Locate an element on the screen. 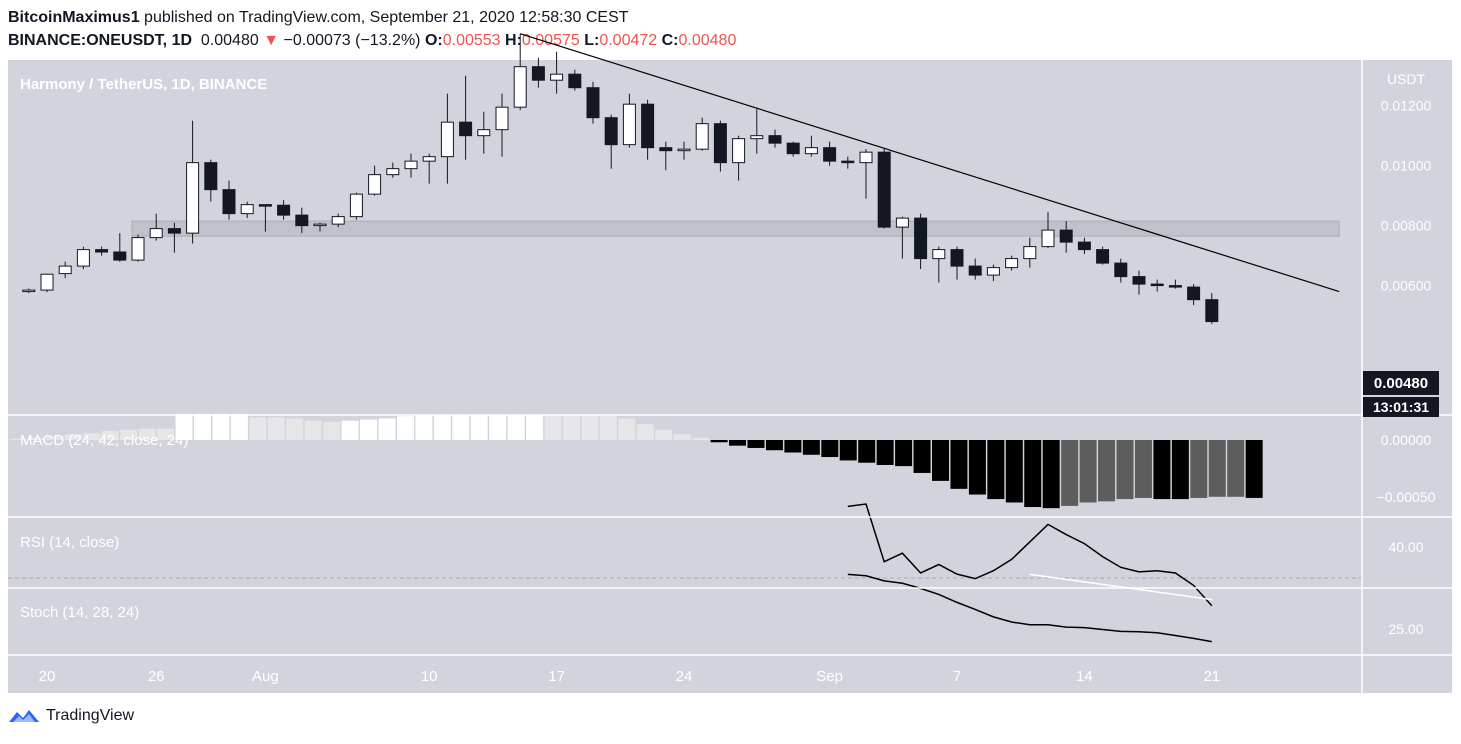 This screenshot has width=1461, height=744. stoch-pane-title: Stoch (14, 28, 24) is located at coordinates (79, 612).